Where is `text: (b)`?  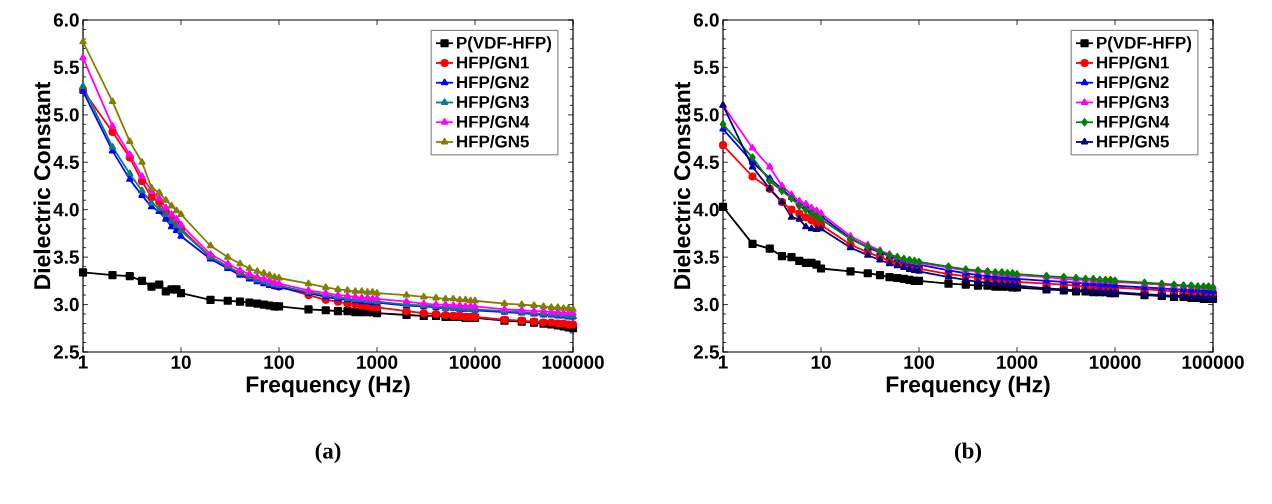 text: (b) is located at coordinates (968, 453).